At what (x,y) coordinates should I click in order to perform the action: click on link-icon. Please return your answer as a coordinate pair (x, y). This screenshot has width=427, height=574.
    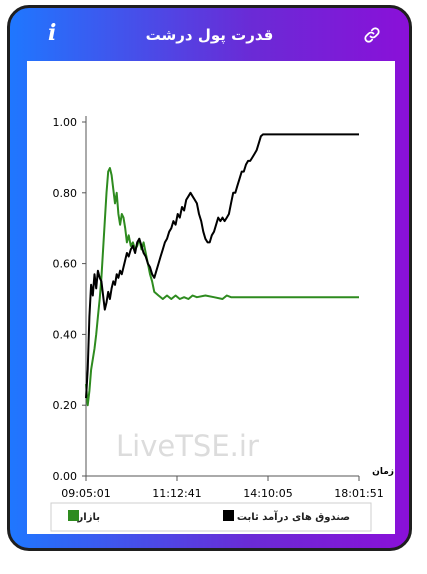
    Looking at the image, I should click on (372, 35).